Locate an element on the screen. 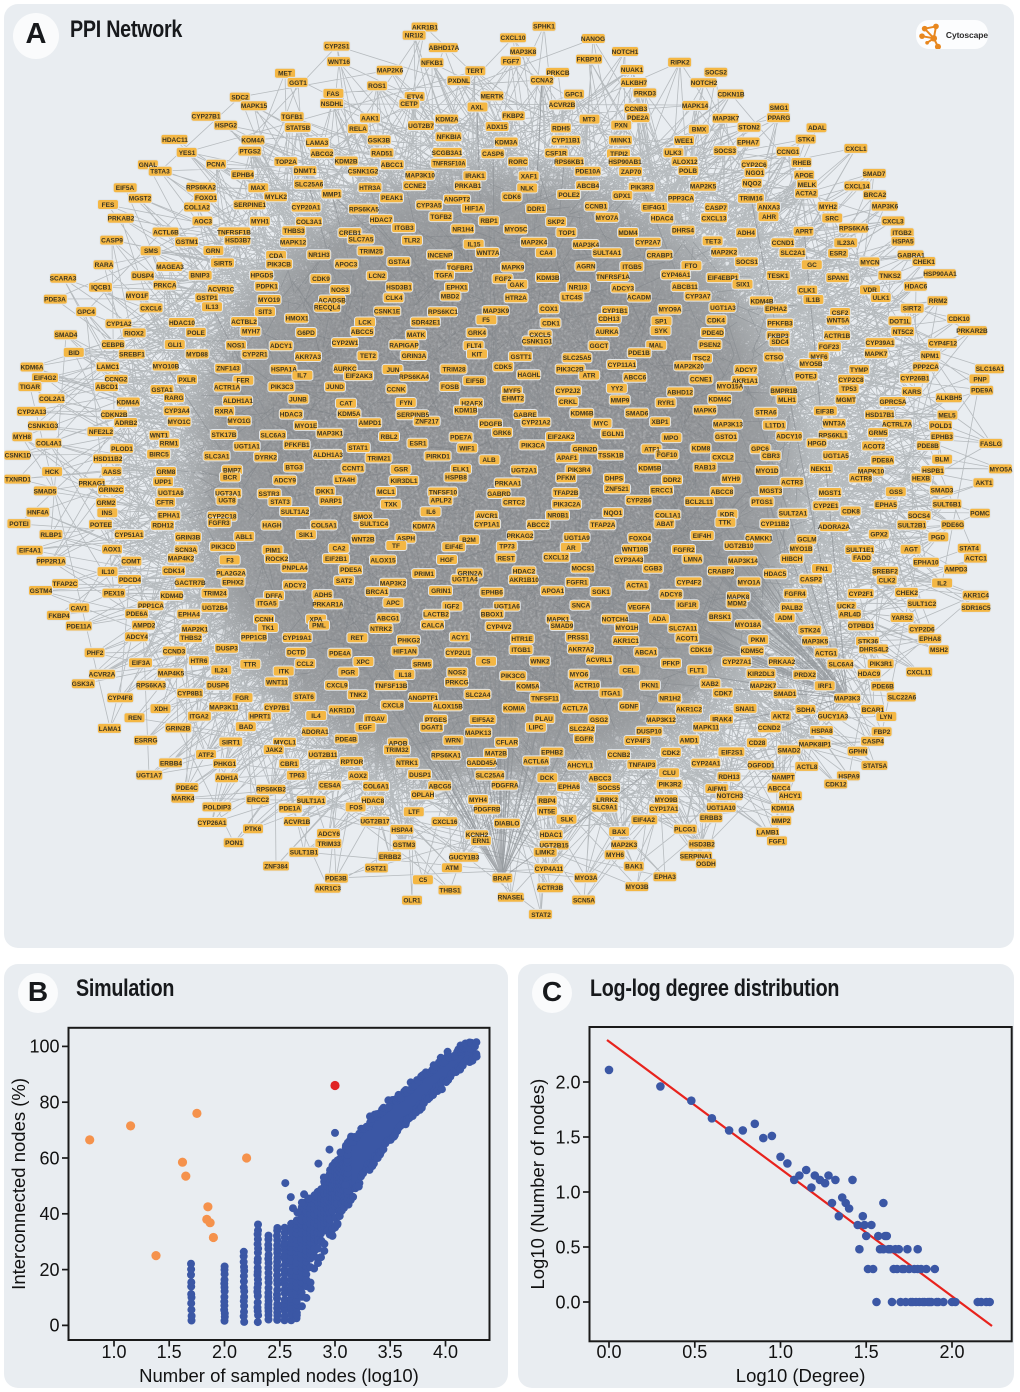 The height and width of the screenshot is (1392, 1020). svg-text: ABCB11 is located at coordinates (685, 287).